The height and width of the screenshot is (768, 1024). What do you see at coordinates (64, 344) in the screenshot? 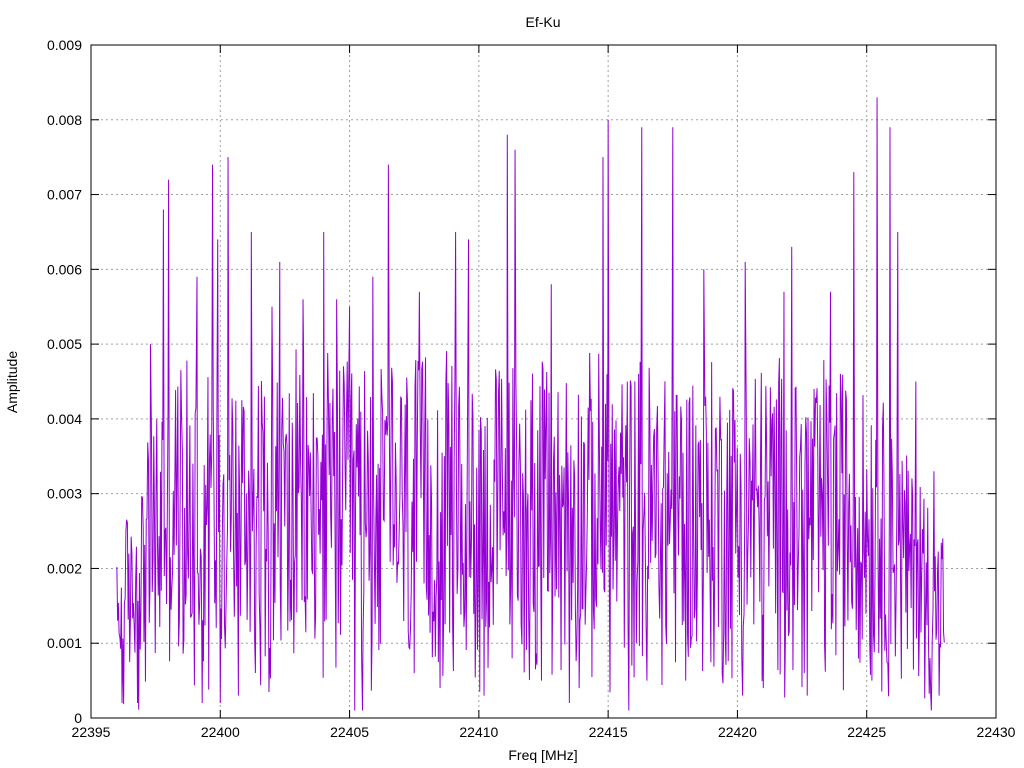
I see `y-tick-label: 0.005` at bounding box center [64, 344].